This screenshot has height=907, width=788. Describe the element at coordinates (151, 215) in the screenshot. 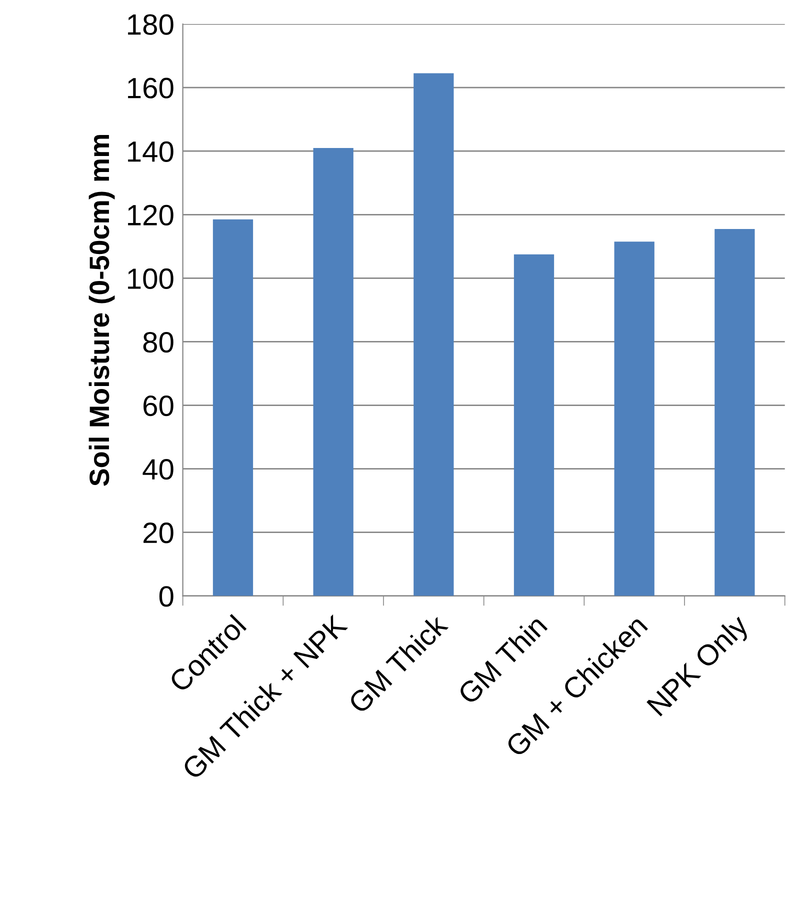

I see `y-tick-label: 120` at that location.